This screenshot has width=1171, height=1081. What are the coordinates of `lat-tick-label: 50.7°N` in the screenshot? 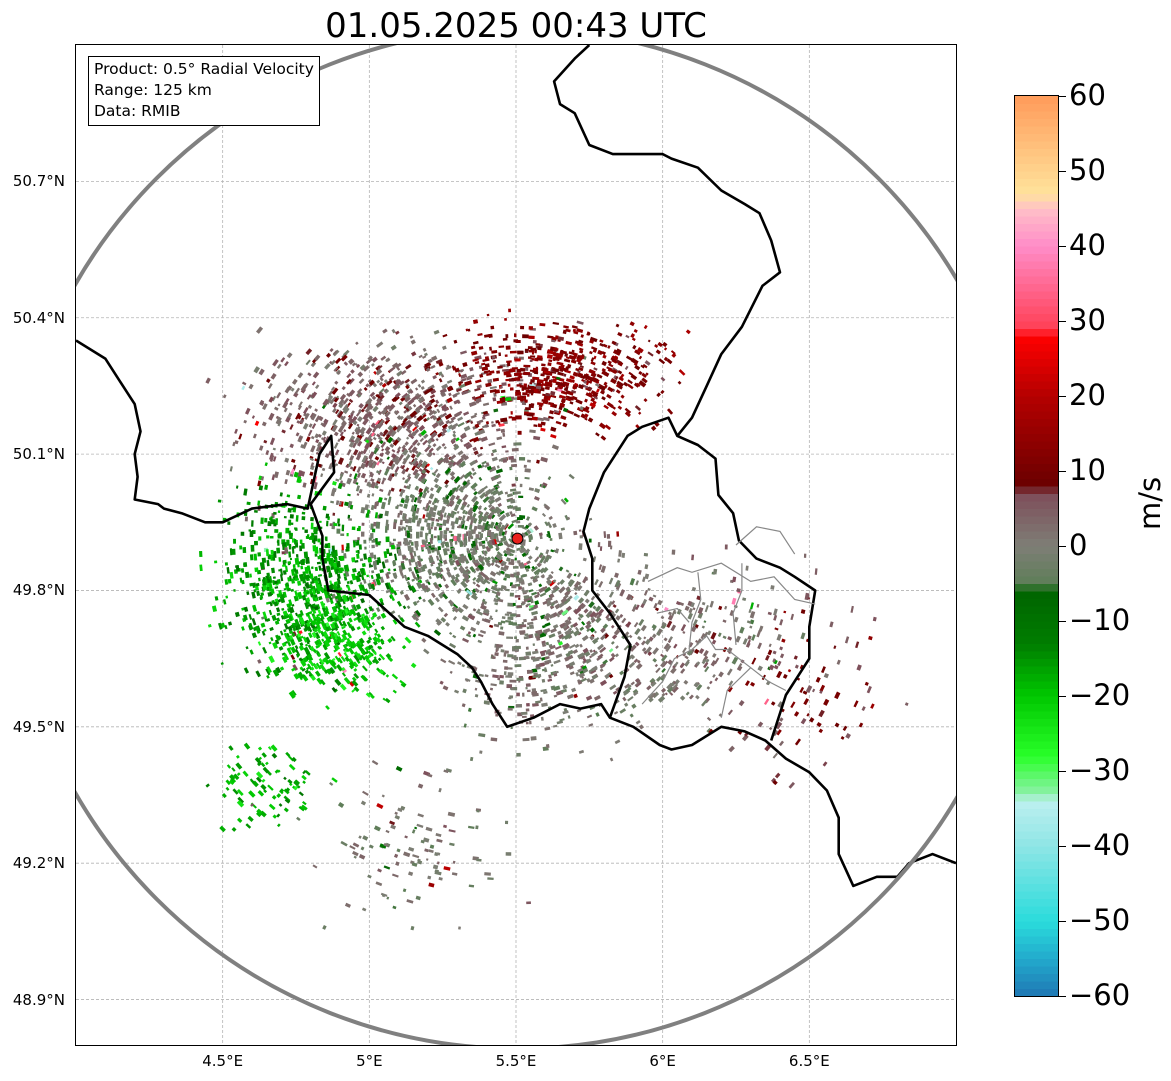 It's located at (38, 181).